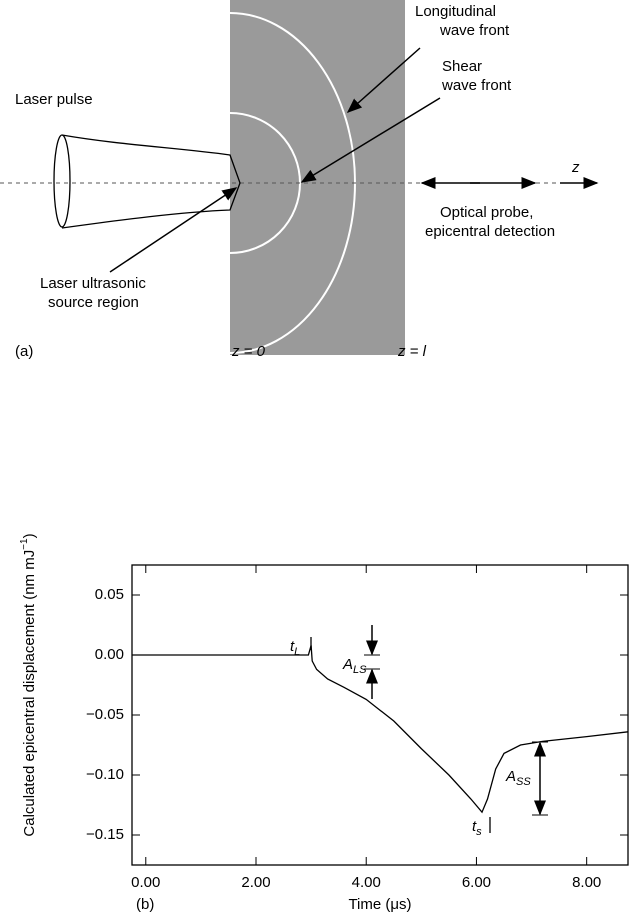 The width and height of the screenshot is (632, 919). I want to click on label: Optical probe,, so click(486, 212).